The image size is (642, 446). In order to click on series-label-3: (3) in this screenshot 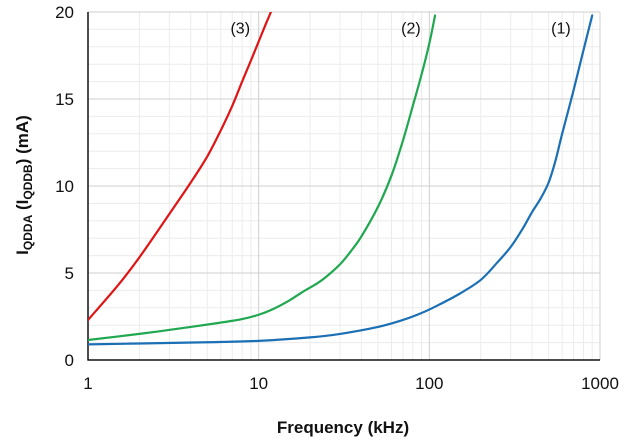, I will do `click(240, 29)`.